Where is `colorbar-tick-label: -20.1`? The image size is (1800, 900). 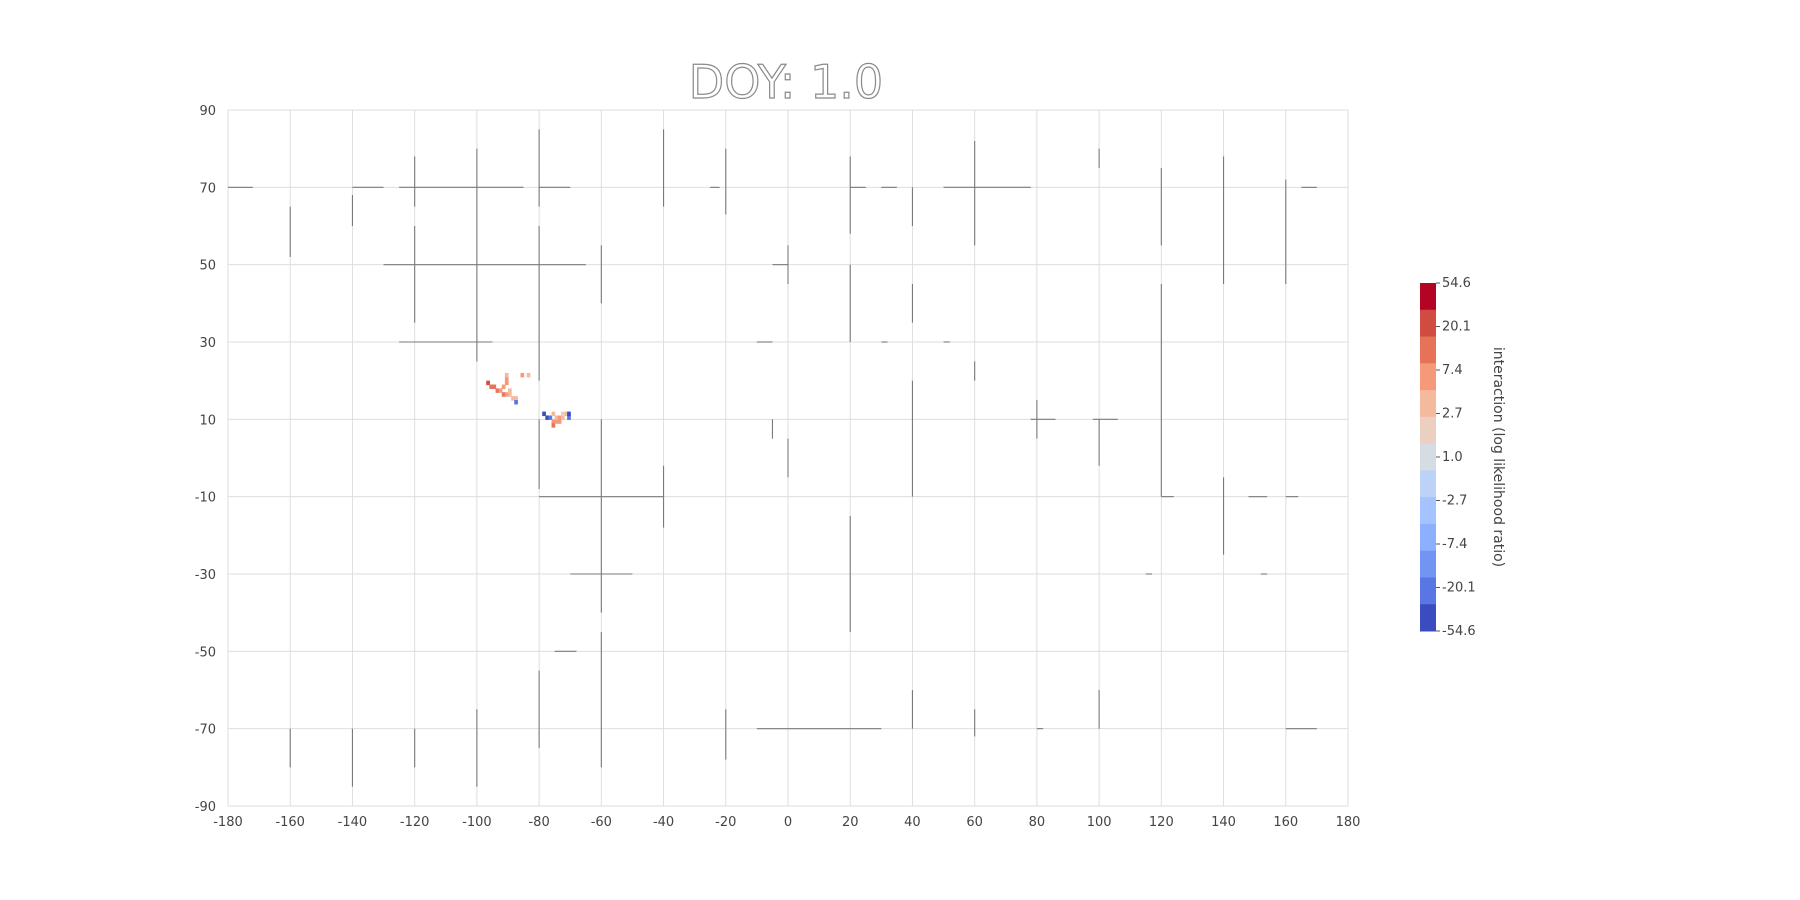 colorbar-tick-label: -20.1 is located at coordinates (1459, 588).